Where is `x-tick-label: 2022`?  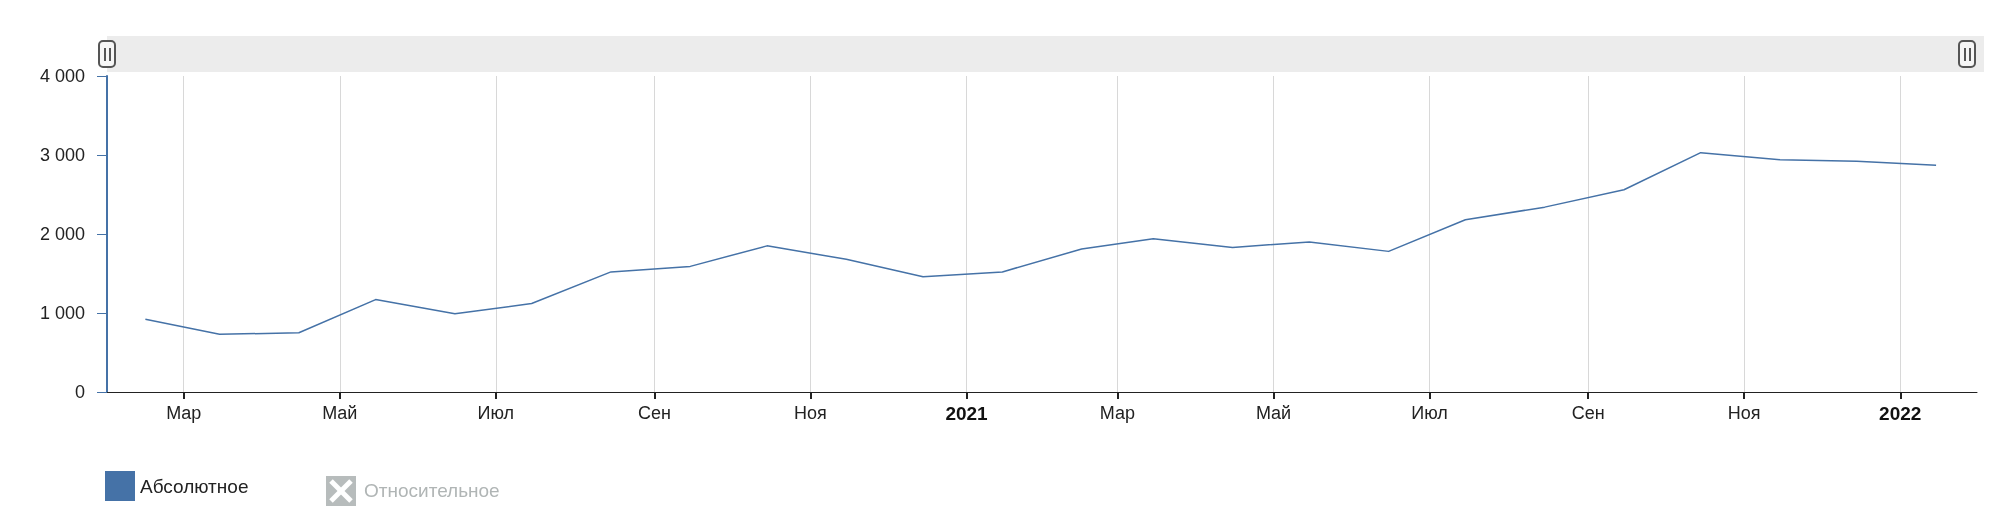 x-tick-label: 2022 is located at coordinates (1900, 413).